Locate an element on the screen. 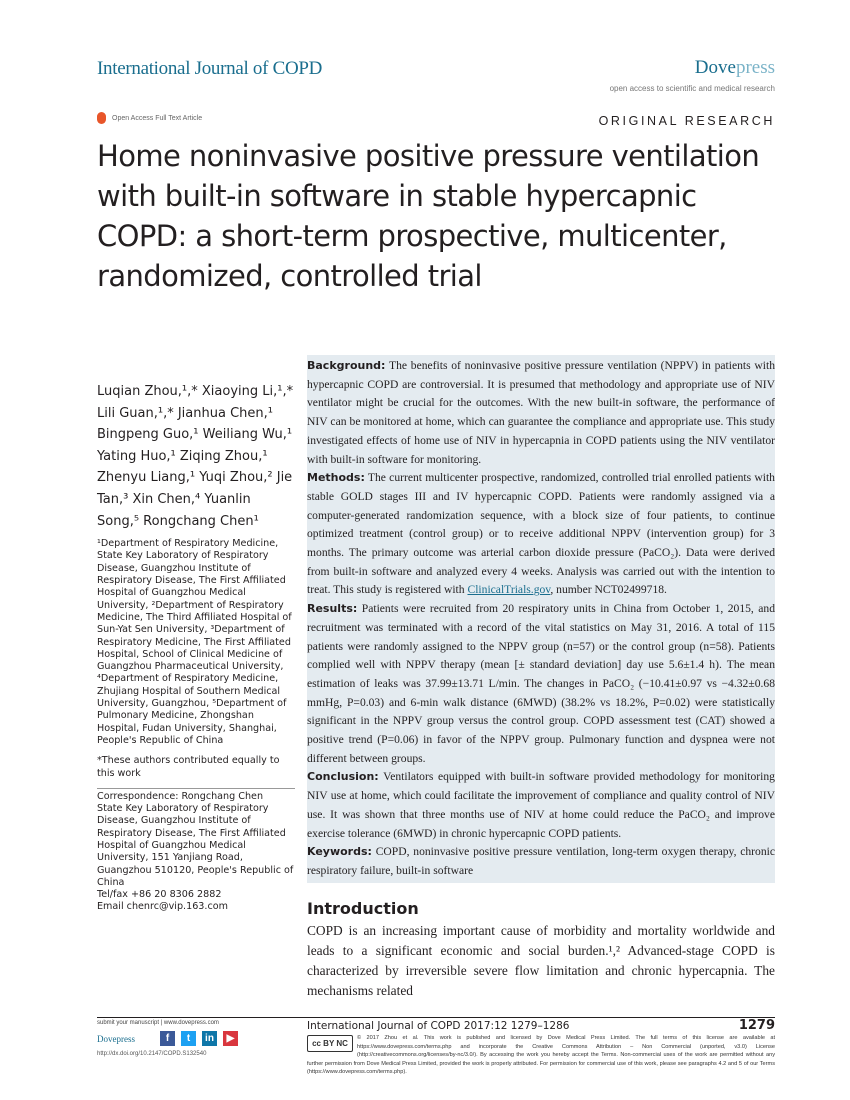 The image size is (850, 1100). open-access-lock-icon is located at coordinates (101, 118).